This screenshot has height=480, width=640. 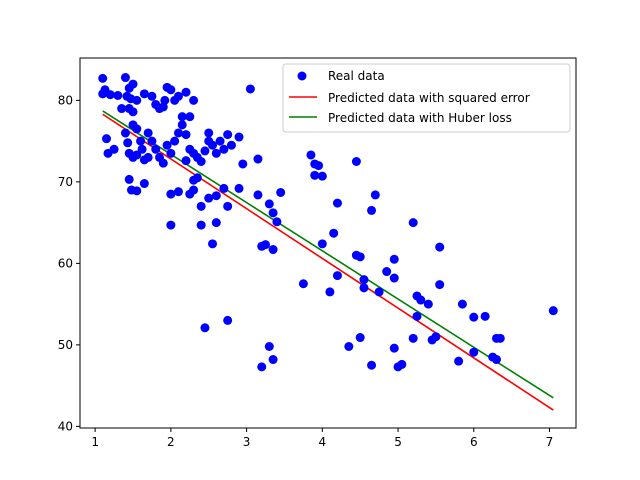 I want to click on x-tick-label: 5, so click(x=398, y=442).